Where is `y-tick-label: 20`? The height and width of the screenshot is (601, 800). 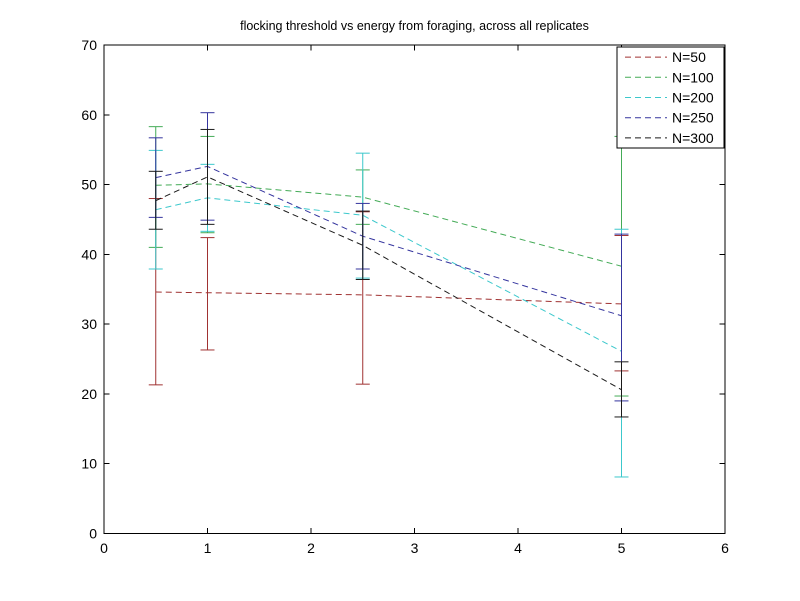
y-tick-label: 20 is located at coordinates (89, 394).